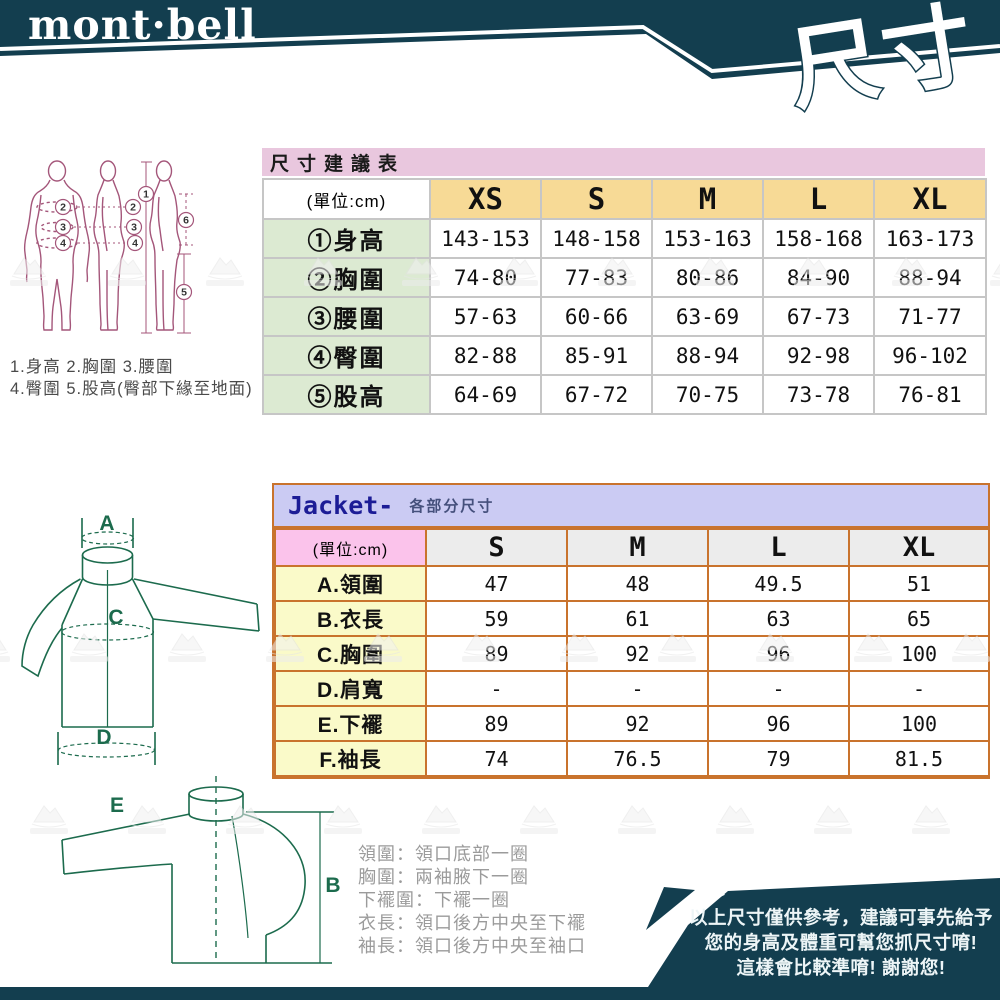  I want to click on table-row: ②胸圍 74-80 77-83 80-86 84-90 88-94, so click(624, 277).